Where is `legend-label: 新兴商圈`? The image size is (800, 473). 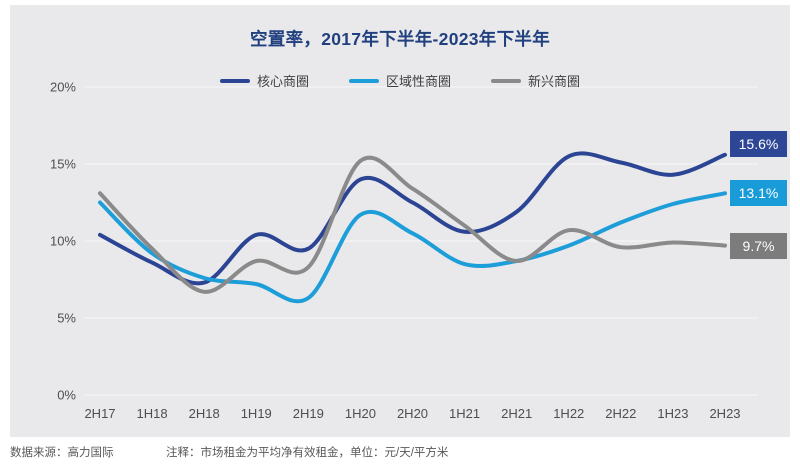 legend-label: 新兴商圈 is located at coordinates (554, 81).